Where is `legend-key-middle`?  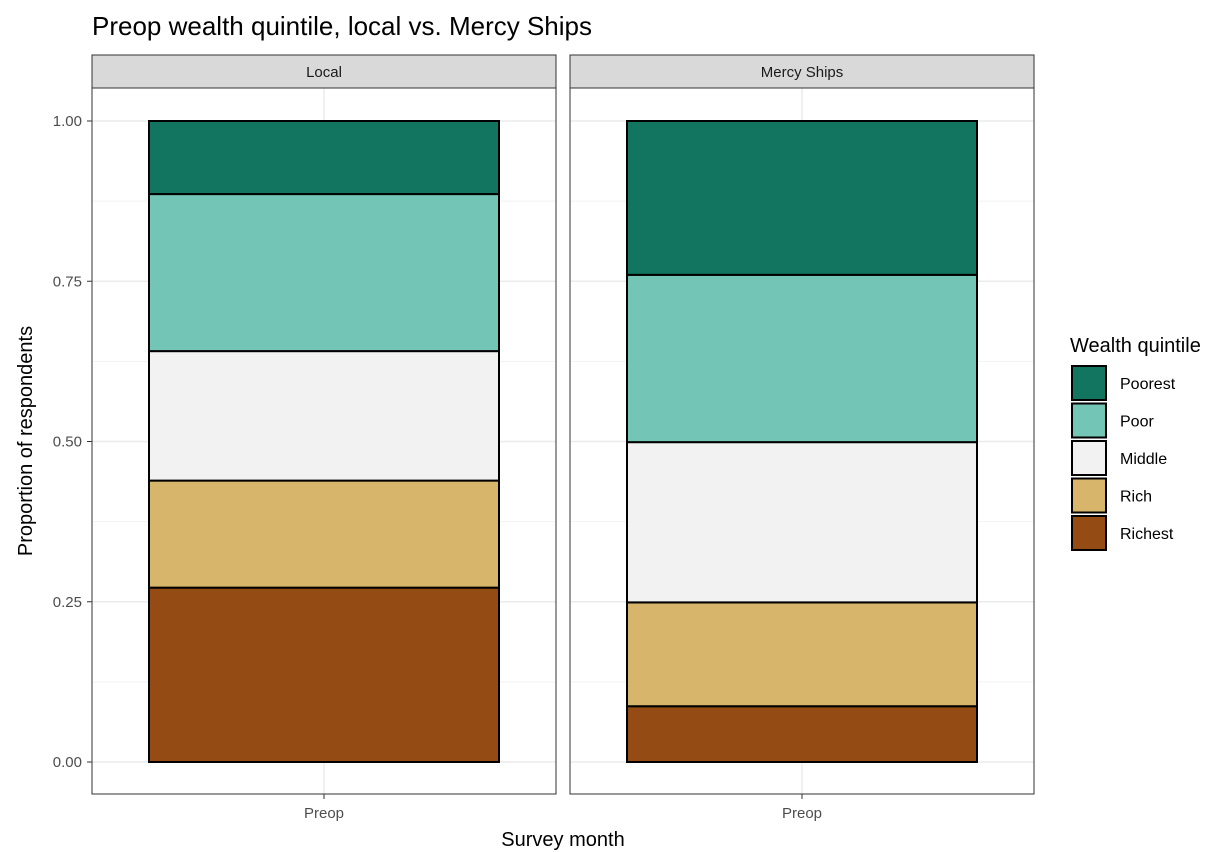 legend-key-middle is located at coordinates (1089, 458).